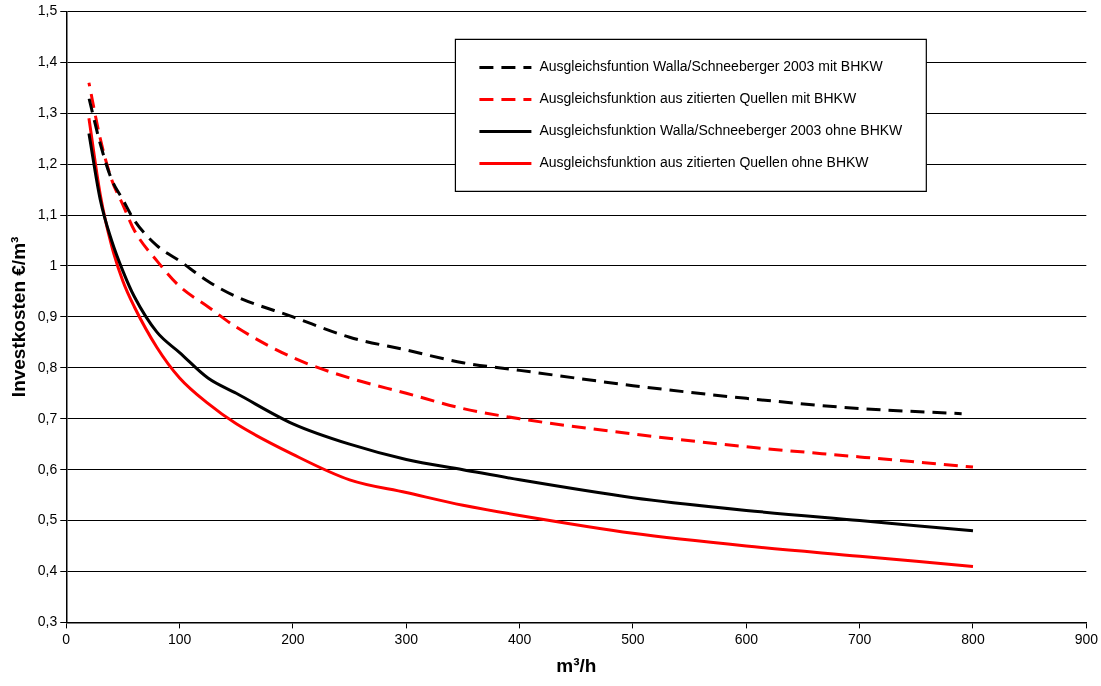 Image resolution: width=1101 pixels, height=686 pixels. Describe the element at coordinates (721, 130) in the screenshot. I see `legend-label: Ausgleichsfunktion Walla/Schneeberger 2003 ohne BHKW` at that location.